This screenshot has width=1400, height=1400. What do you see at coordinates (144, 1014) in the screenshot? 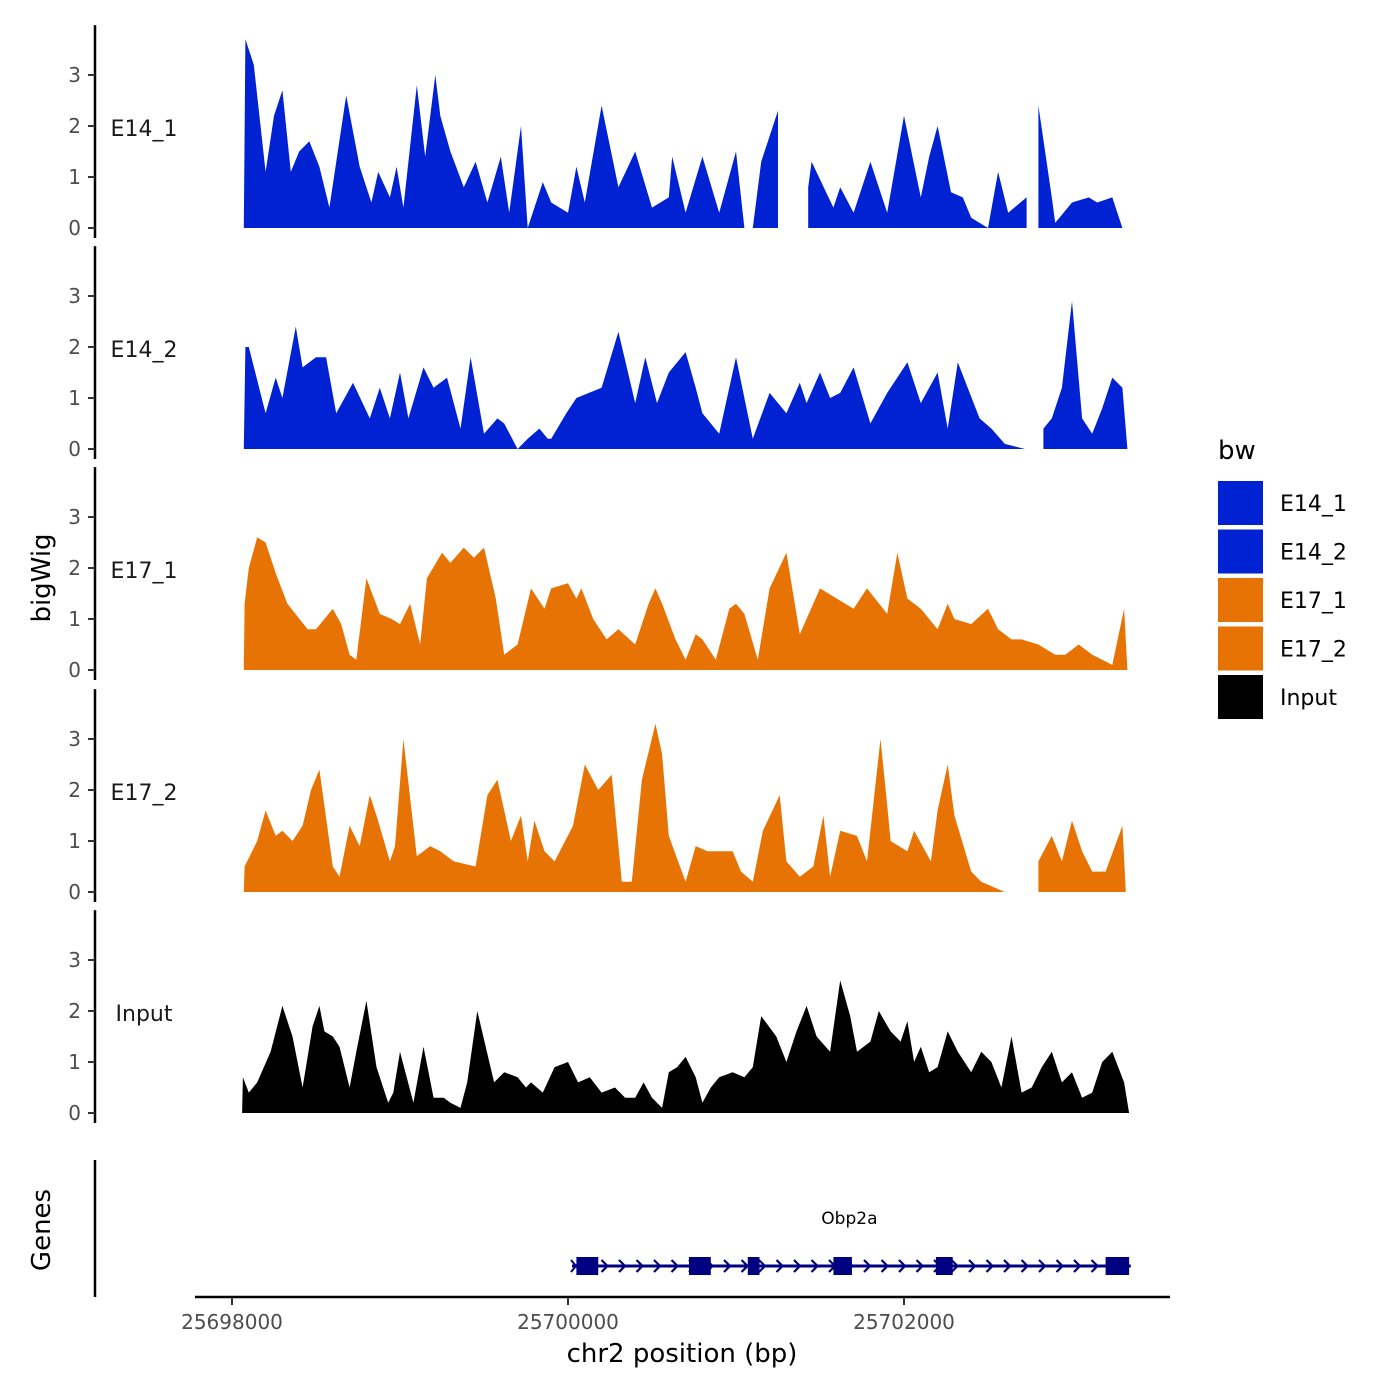
I see `track-label: Input` at bounding box center [144, 1014].